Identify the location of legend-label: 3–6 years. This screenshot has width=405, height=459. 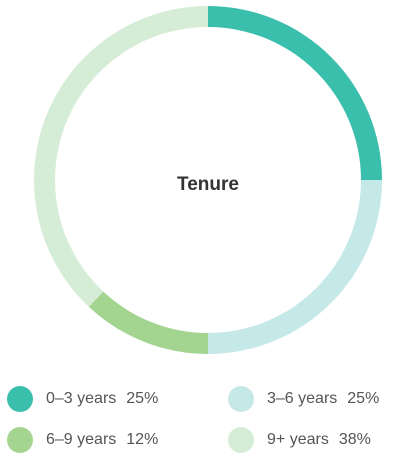
(302, 398).